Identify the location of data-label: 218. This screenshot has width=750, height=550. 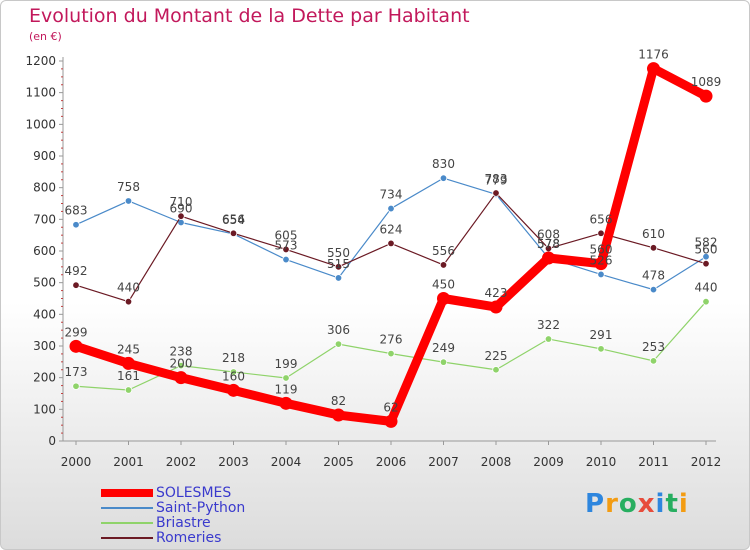
(233, 358).